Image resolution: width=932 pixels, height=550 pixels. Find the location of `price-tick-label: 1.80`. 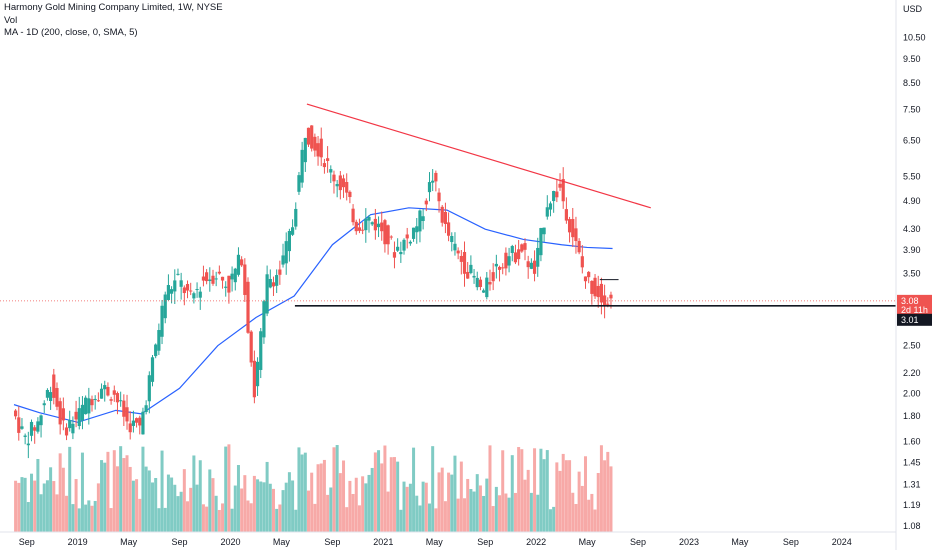

price-tick-label: 1.80 is located at coordinates (912, 416).